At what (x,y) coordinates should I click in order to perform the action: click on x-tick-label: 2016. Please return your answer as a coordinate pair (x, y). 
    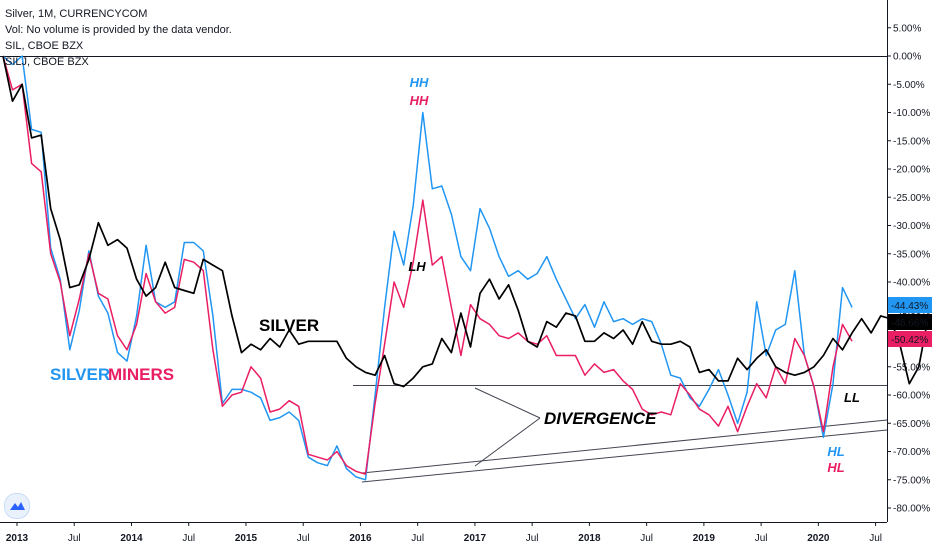
    Looking at the image, I should click on (360, 538).